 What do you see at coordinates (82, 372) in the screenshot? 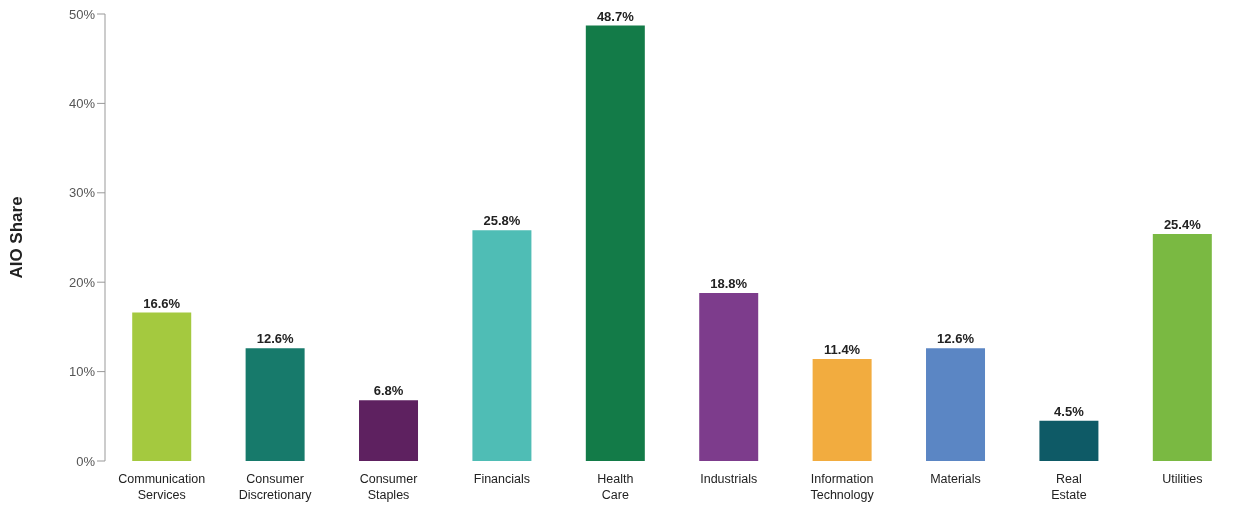
I see `y-tick-label: 10%` at bounding box center [82, 372].